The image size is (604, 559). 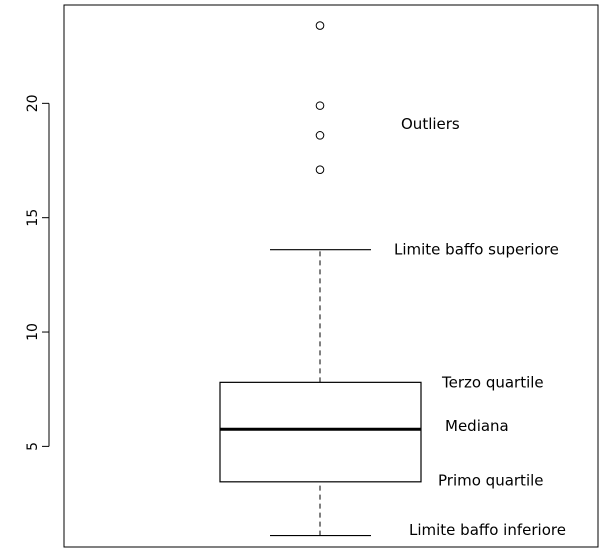 What do you see at coordinates (33, 332) in the screenshot?
I see `y-tick-label: 10` at bounding box center [33, 332].